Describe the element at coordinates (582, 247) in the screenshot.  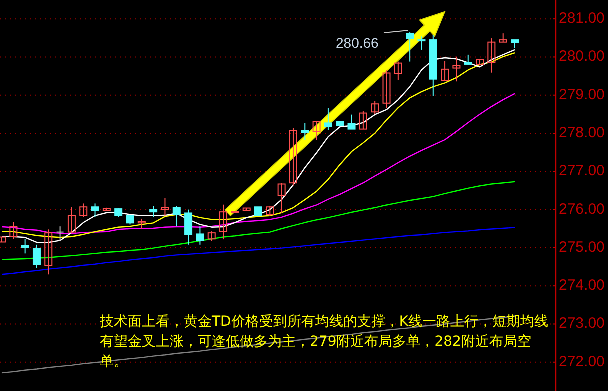
I see `y-tick-label: 275.00` at that location.